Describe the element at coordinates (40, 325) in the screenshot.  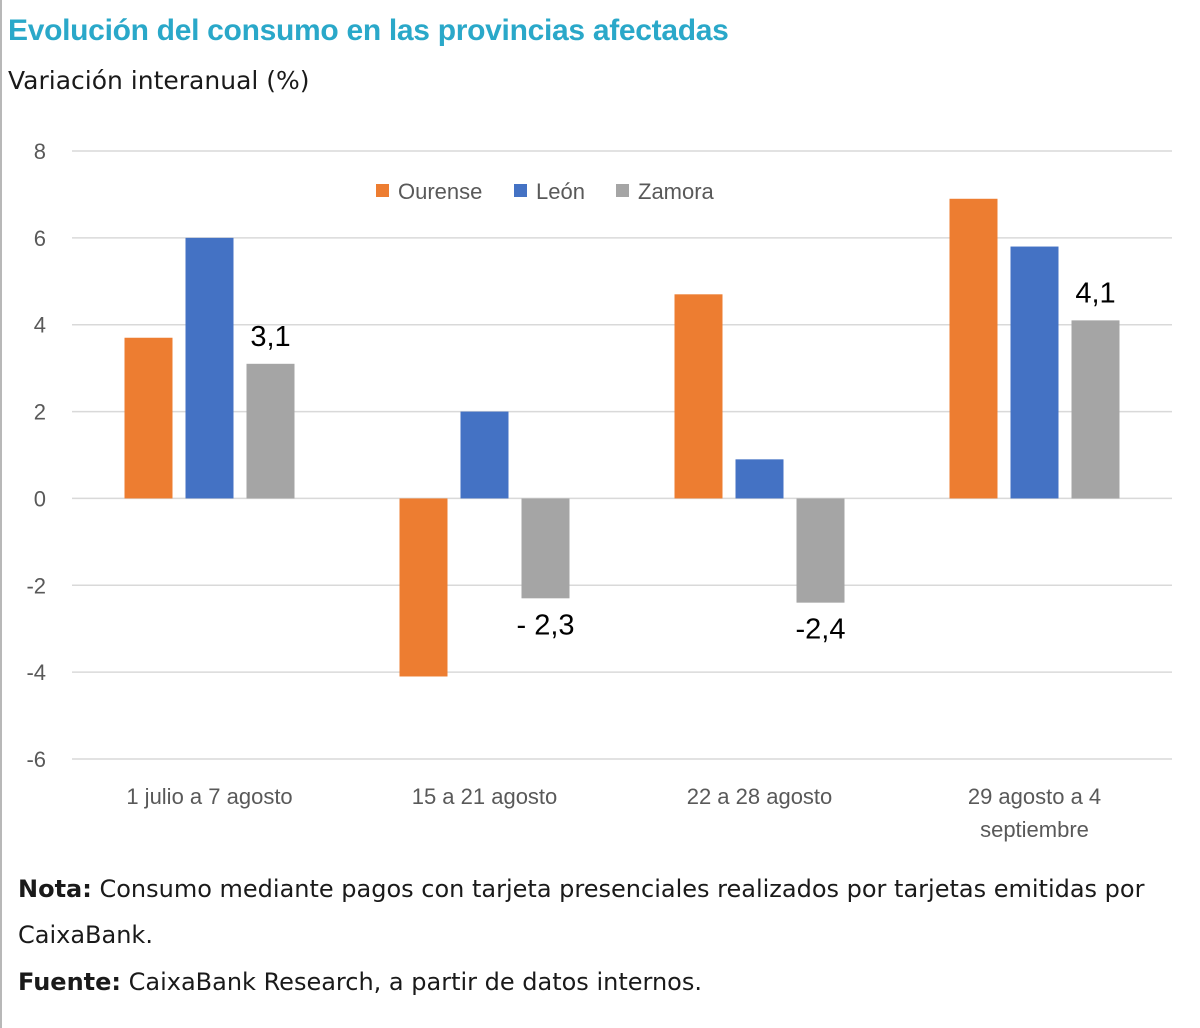
I see `y-tick-label: 4` at that location.